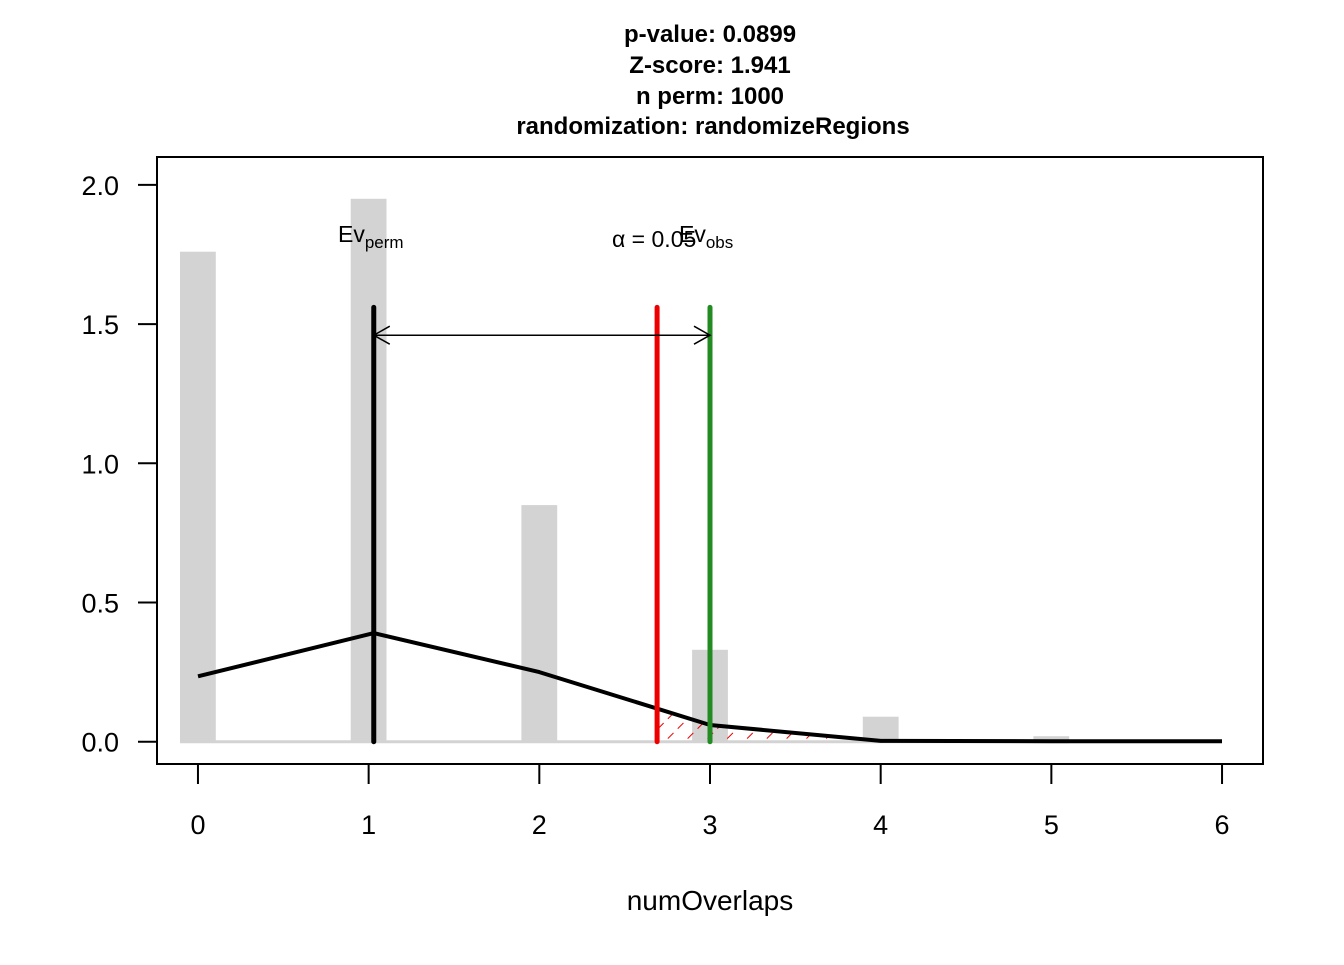 The height and width of the screenshot is (965, 1344). Describe the element at coordinates (709, 825) in the screenshot. I see `x-tick-label-3: 3` at that location.